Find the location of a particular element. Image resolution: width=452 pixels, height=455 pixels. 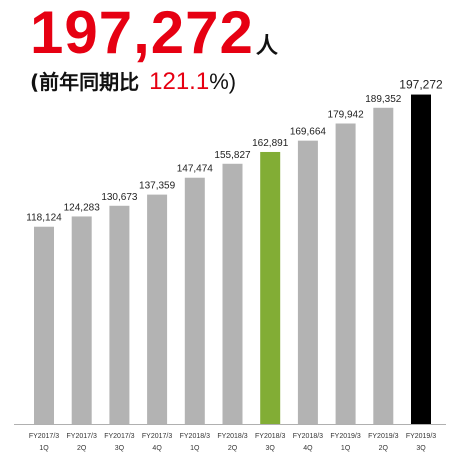

x-tick-label-4-quarter: 4Q is located at coordinates (157, 448).